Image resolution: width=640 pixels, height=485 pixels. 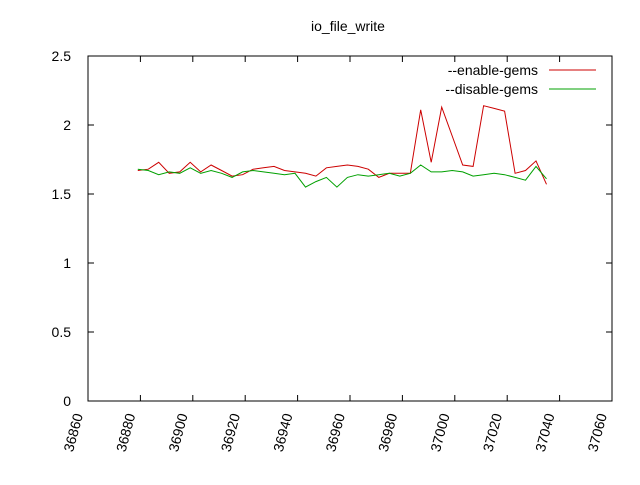 What do you see at coordinates (520, 79) in the screenshot?
I see `legend: --enable-gems --disable-gems` at bounding box center [520, 79].